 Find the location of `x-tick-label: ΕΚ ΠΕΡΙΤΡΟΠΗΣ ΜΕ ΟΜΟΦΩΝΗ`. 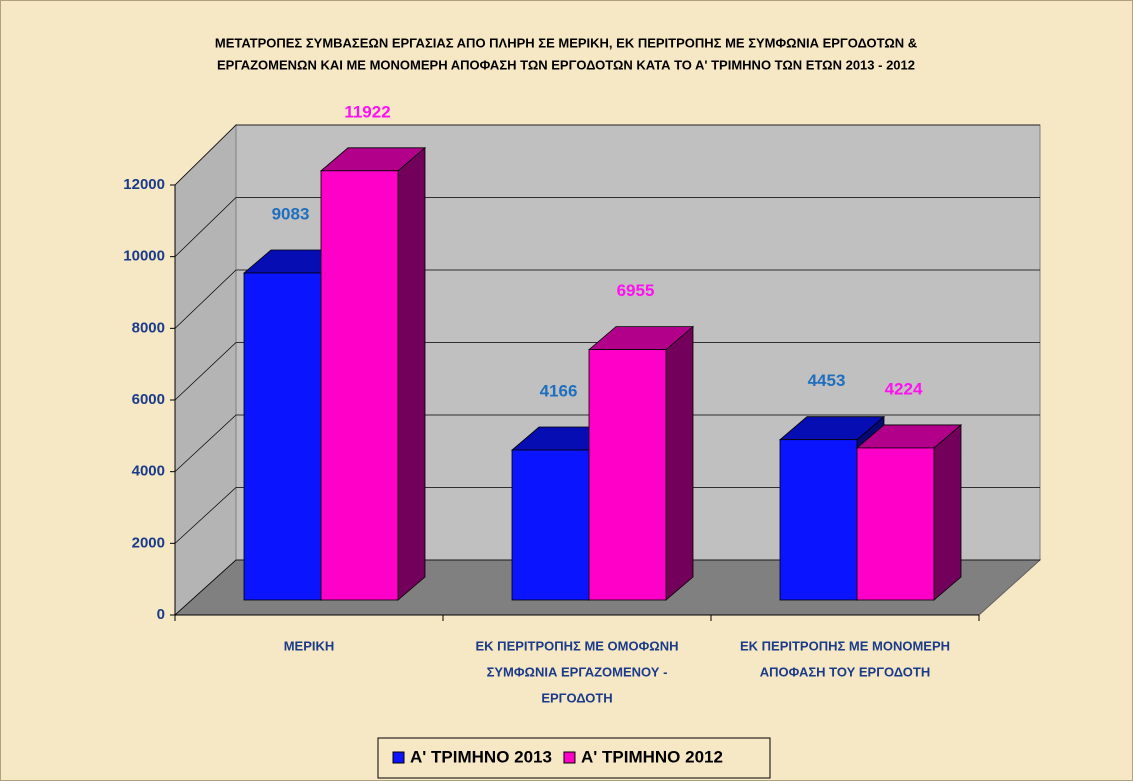

x-tick-label: ΕΚ ΠΕΡΙΤΡΟΠΗΣ ΜΕ ΟΜΟΦΩΝΗ is located at coordinates (577, 645).